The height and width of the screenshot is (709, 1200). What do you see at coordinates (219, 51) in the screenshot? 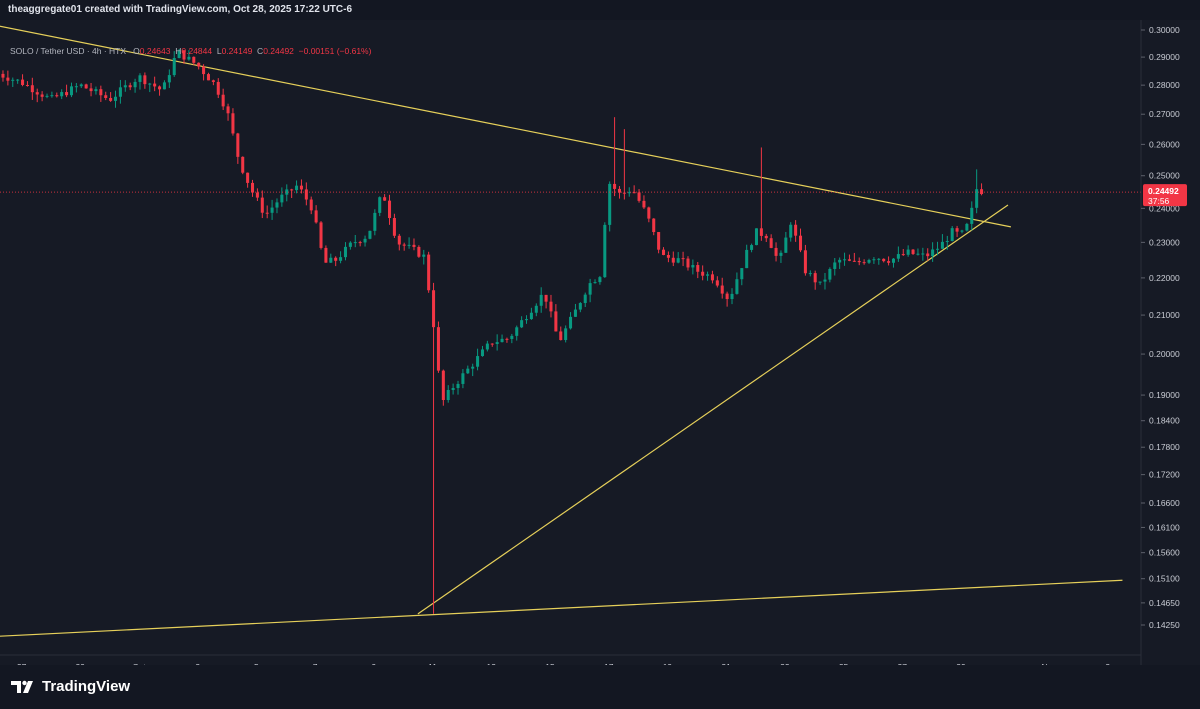
I see `low-label: L` at bounding box center [219, 51].